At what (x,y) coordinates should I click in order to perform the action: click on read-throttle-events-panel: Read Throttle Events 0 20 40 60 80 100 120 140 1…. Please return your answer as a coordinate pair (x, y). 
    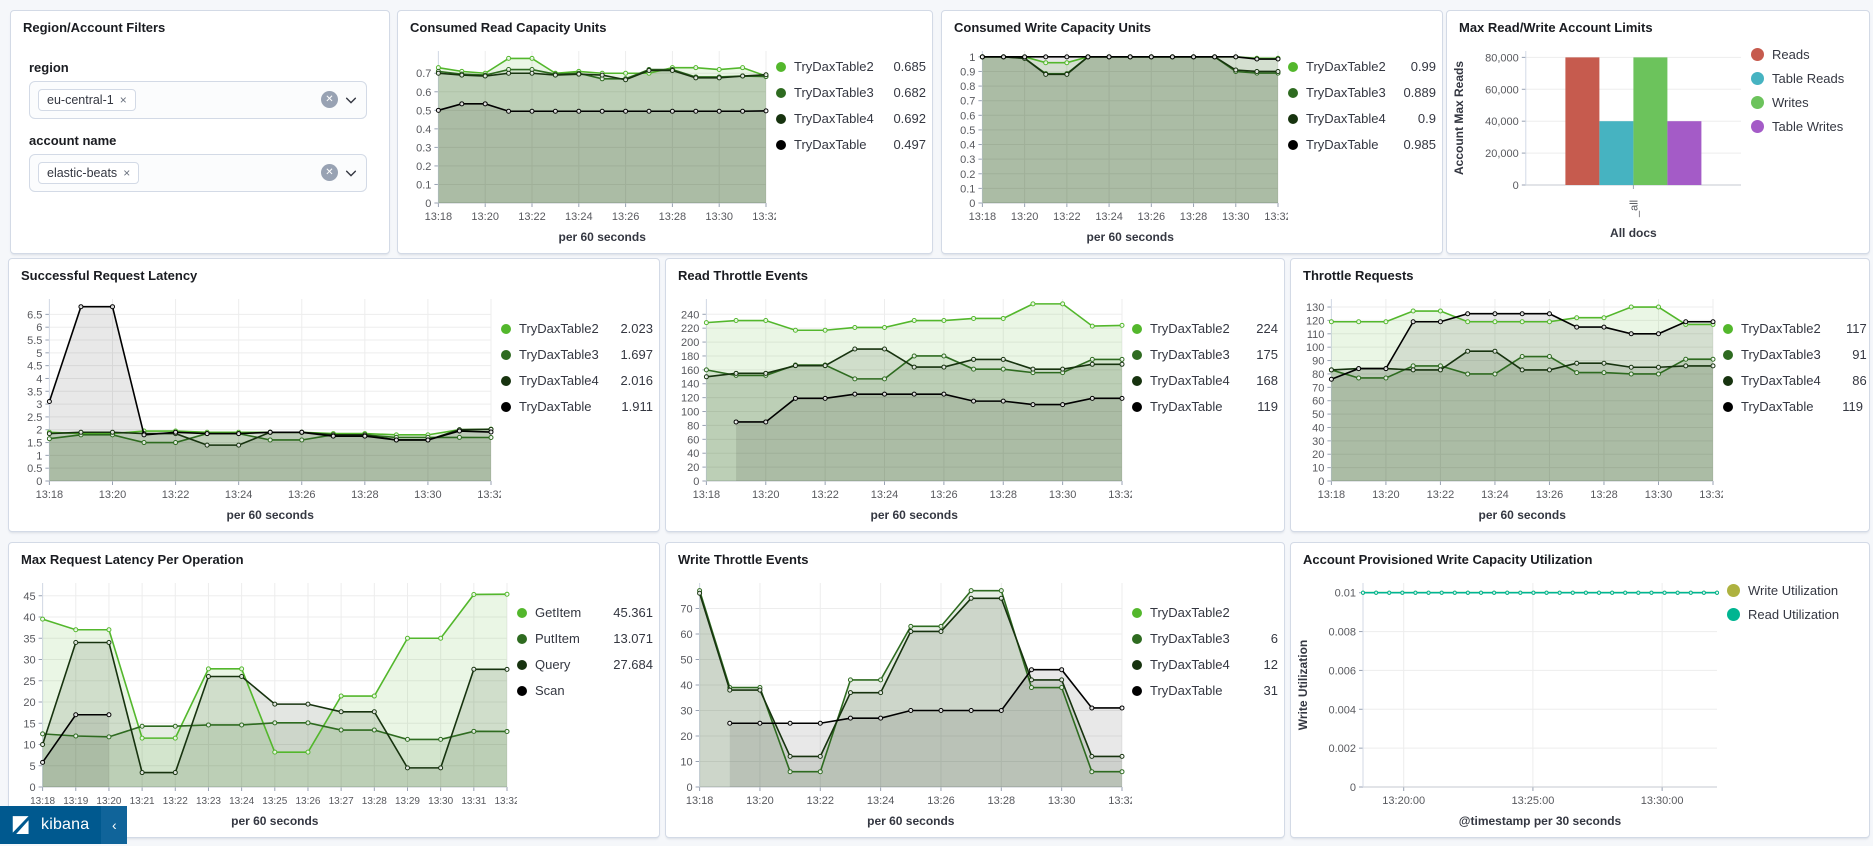
    Looking at the image, I should click on (975, 395).